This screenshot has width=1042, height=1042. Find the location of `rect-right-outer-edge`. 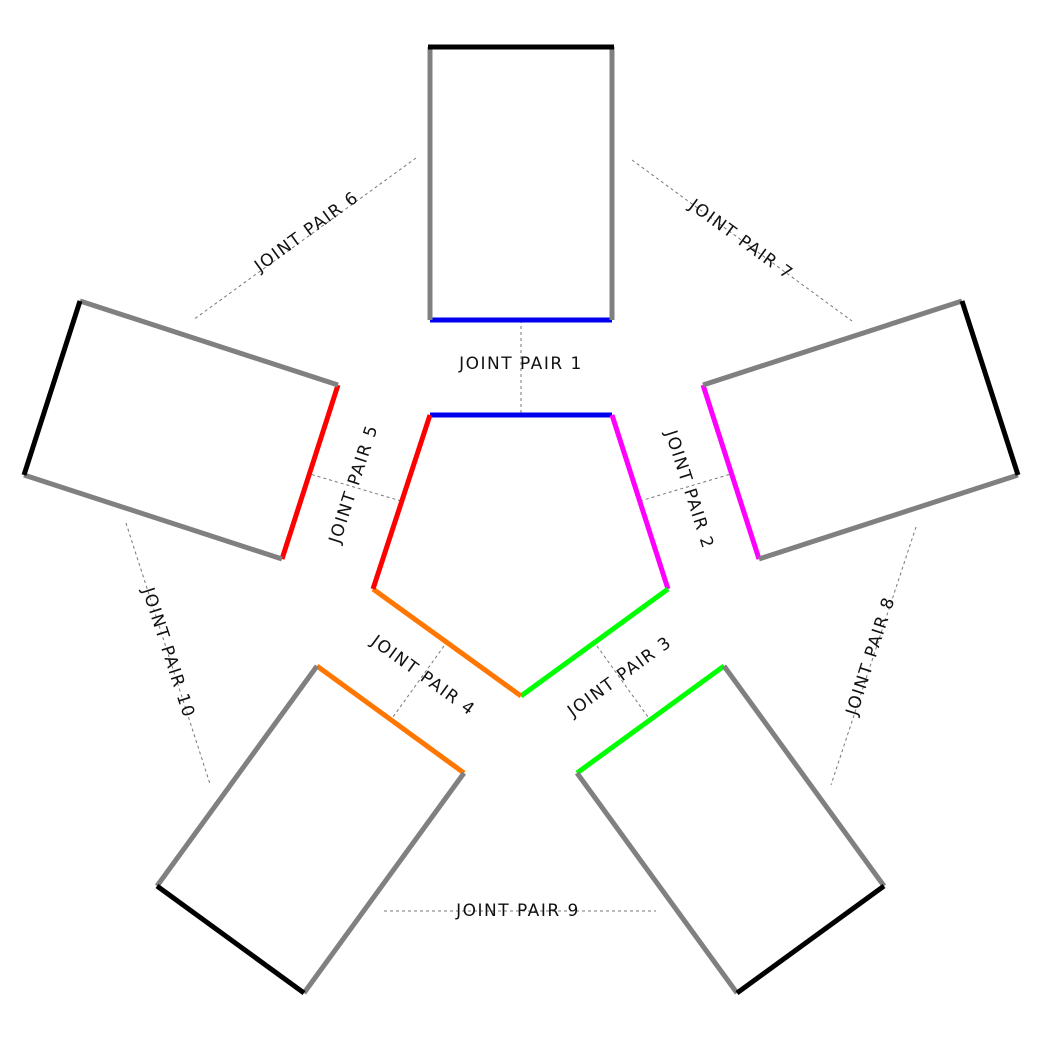

rect-right-outer-edge is located at coordinates (990, 388).